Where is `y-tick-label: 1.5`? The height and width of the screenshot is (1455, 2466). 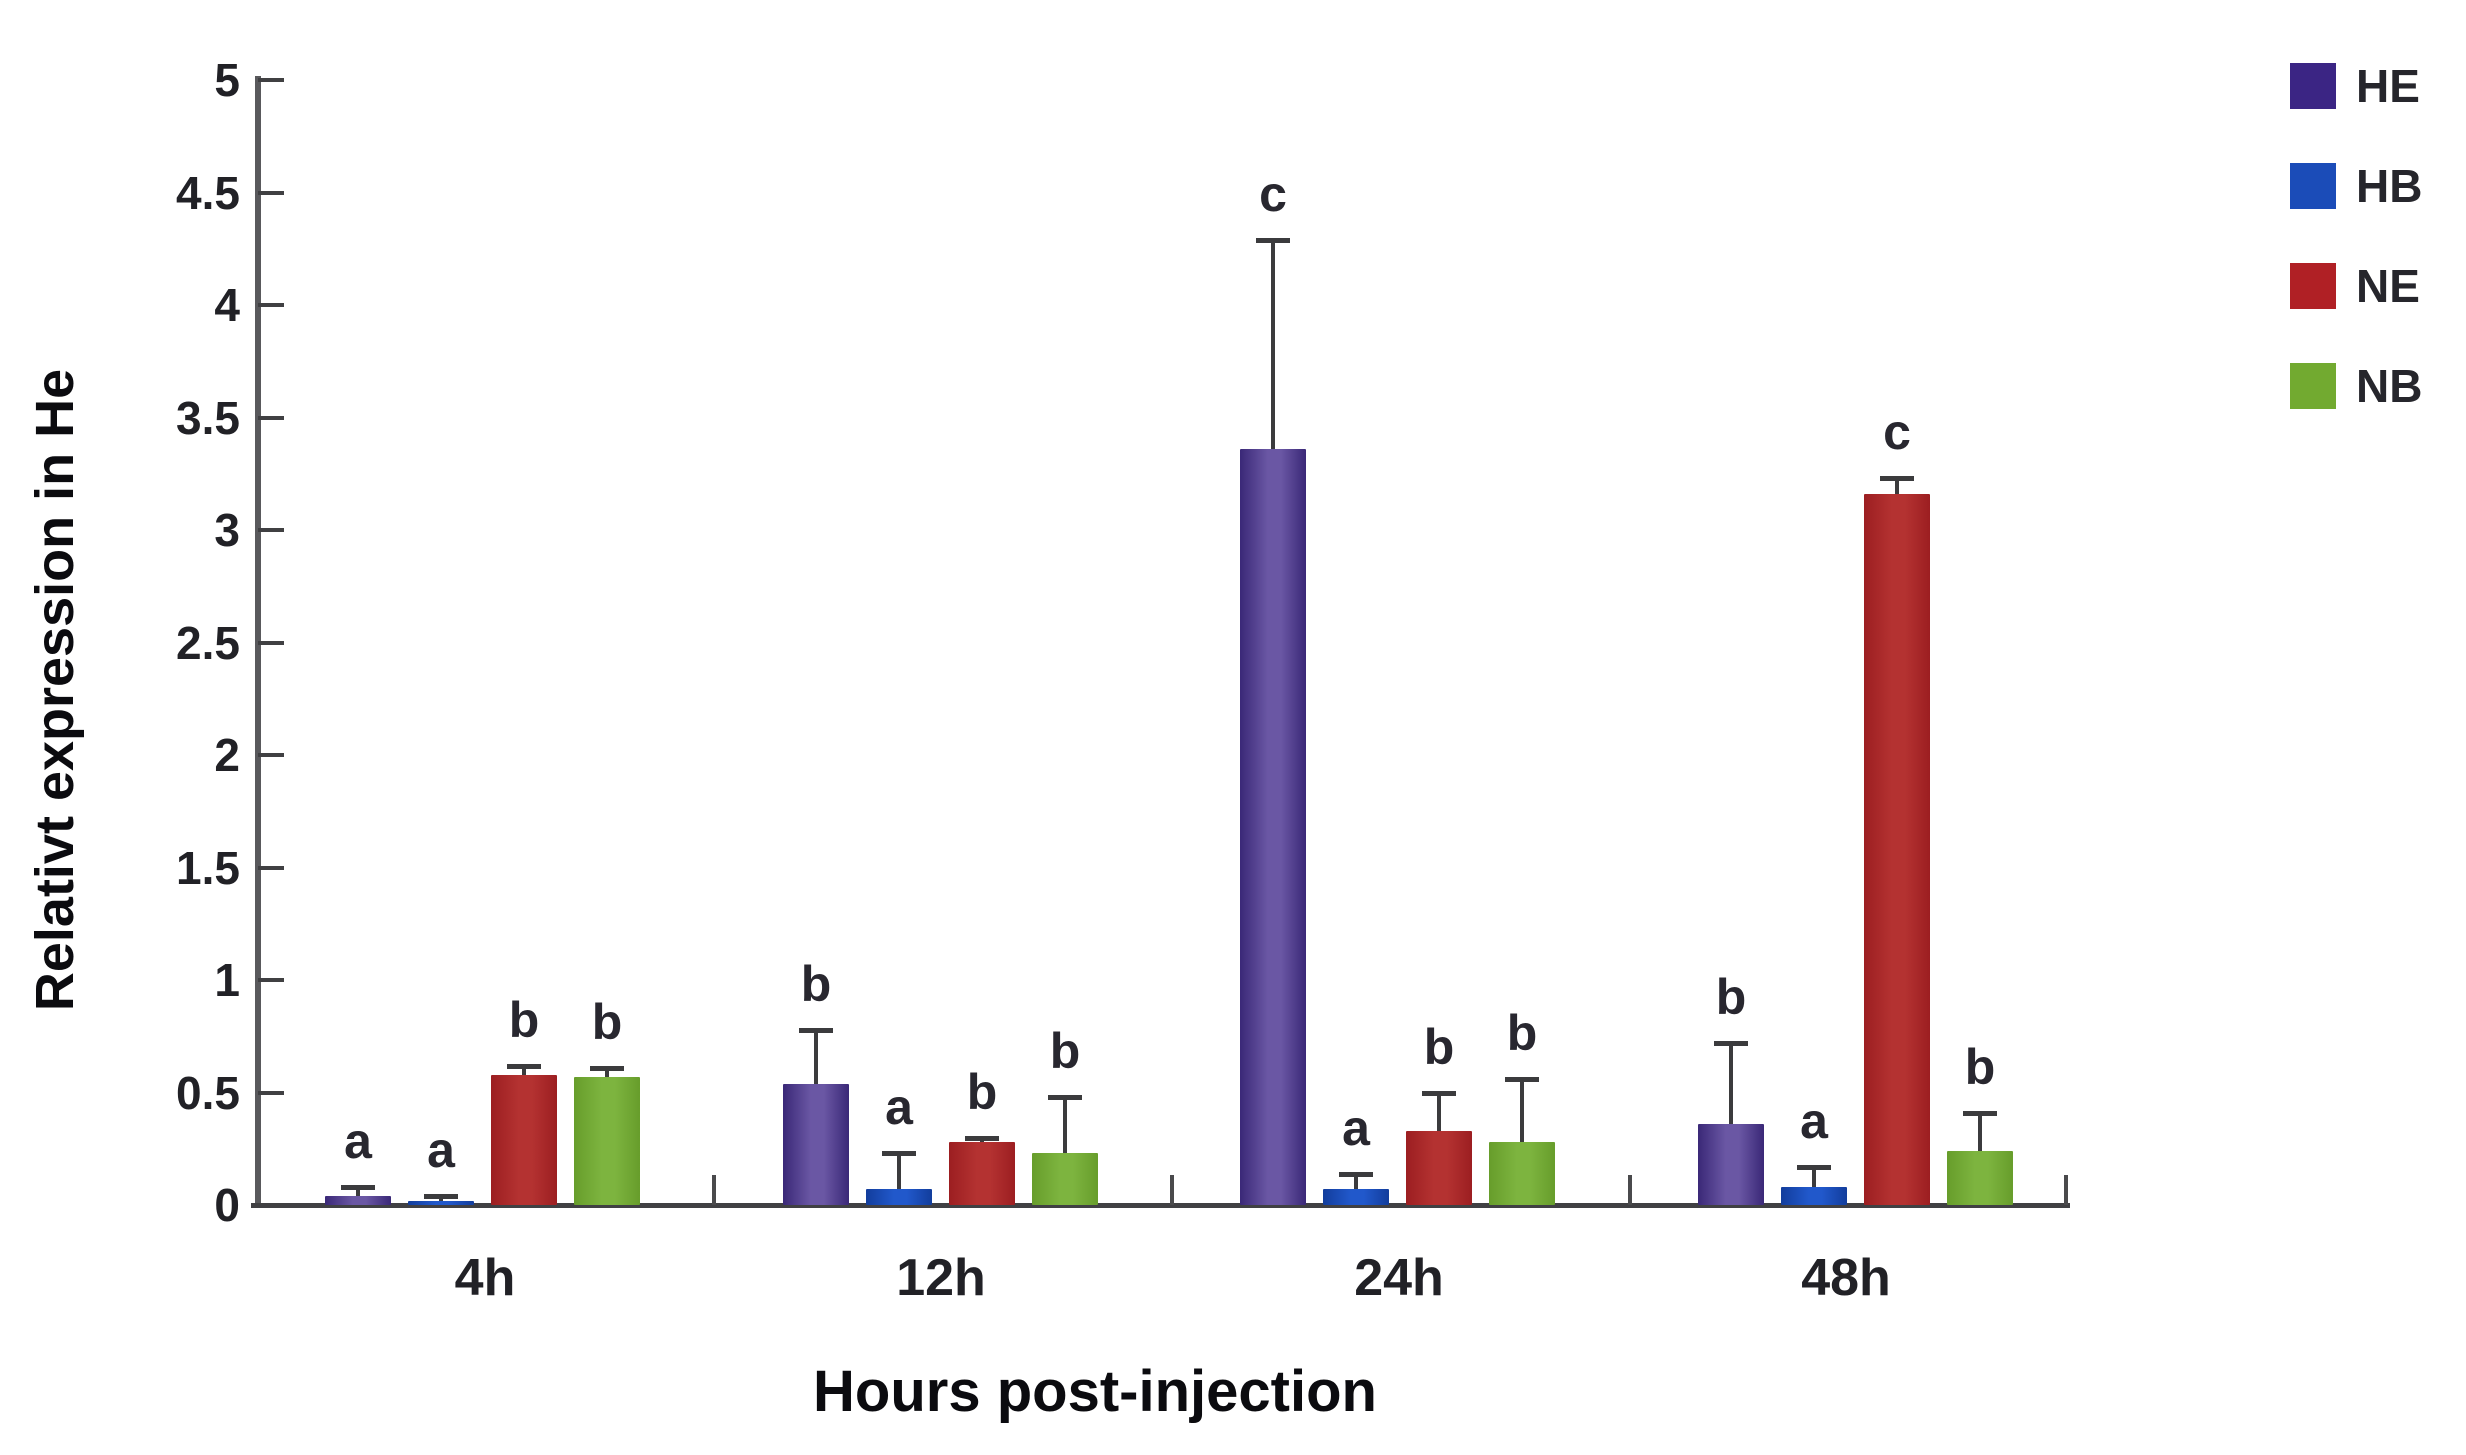
y-tick-label: 1.5 is located at coordinates (208, 867).